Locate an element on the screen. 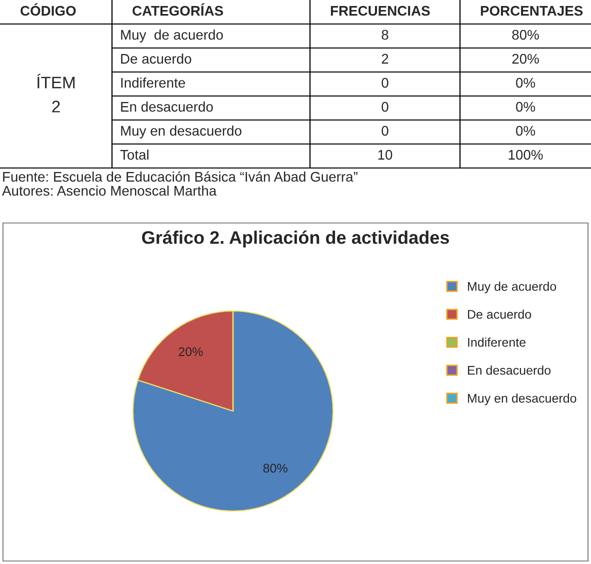 The image size is (591, 564). text: Muy en desacuerdo is located at coordinates (181, 132).